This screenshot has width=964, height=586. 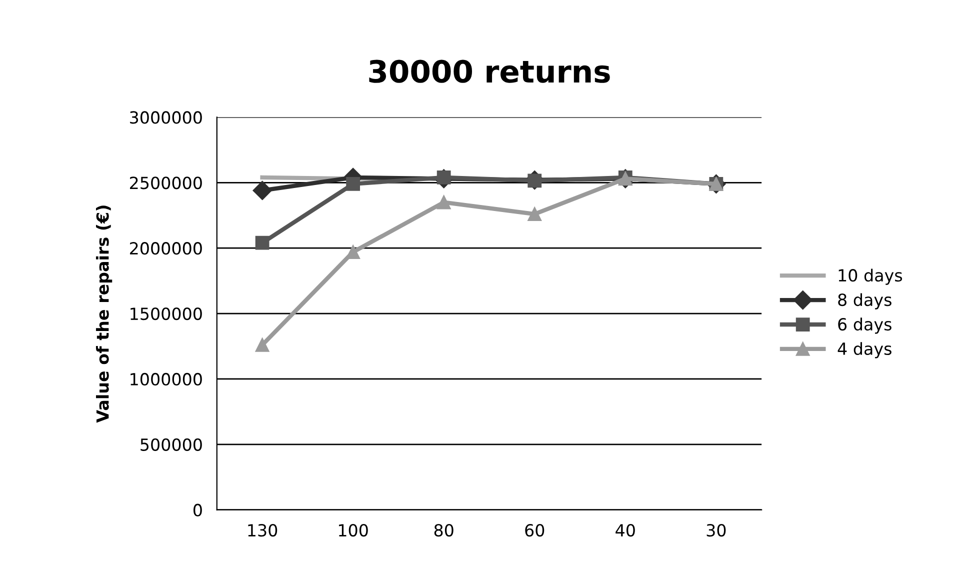 I want to click on x-tick-label: 100, so click(x=353, y=530).